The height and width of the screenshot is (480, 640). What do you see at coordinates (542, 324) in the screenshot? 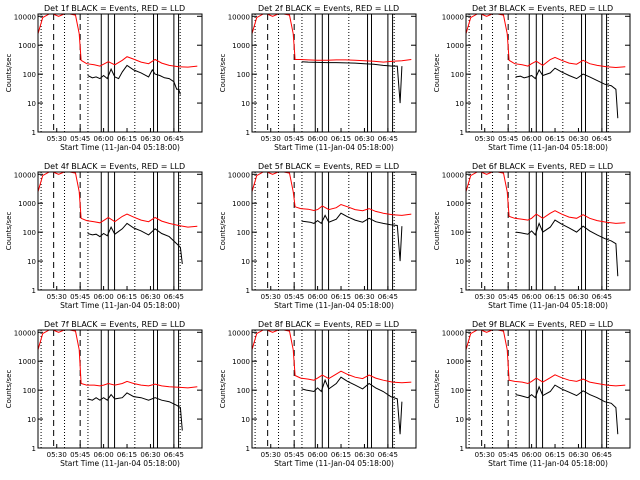
I see `panel-title: Det 9f BLACK = Events, RED = LLD` at bounding box center [542, 324].